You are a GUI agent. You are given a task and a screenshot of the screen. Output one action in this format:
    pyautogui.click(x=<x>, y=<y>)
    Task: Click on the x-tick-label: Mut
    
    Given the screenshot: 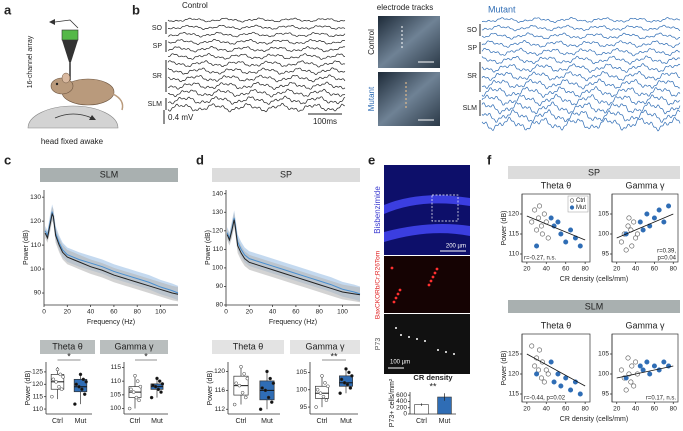 What is the action you would take?
    pyautogui.click(x=81, y=421)
    